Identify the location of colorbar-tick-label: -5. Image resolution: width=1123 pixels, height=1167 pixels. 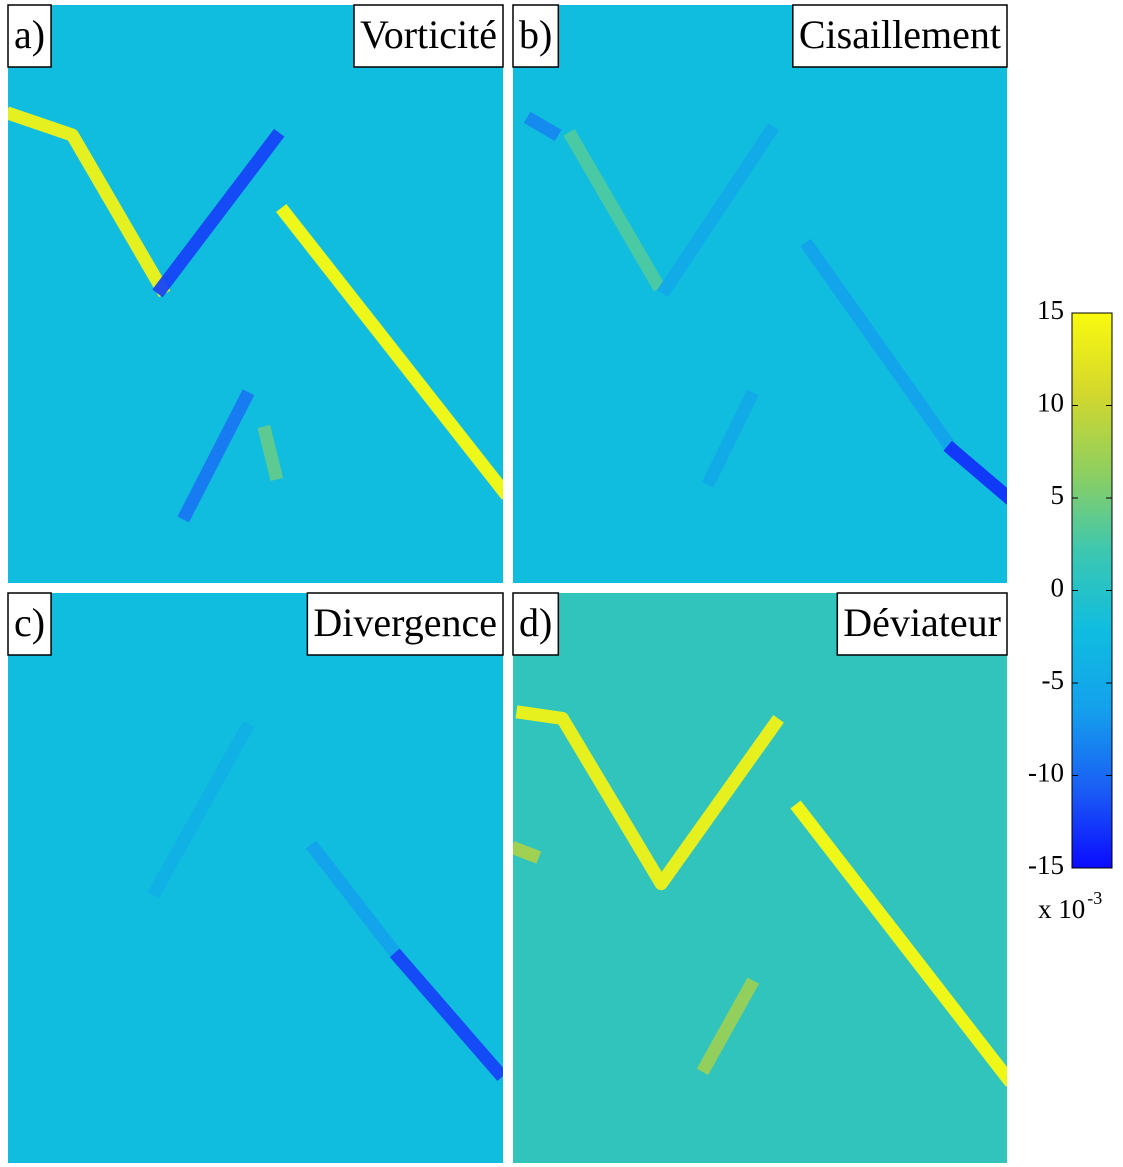
(1053, 680).